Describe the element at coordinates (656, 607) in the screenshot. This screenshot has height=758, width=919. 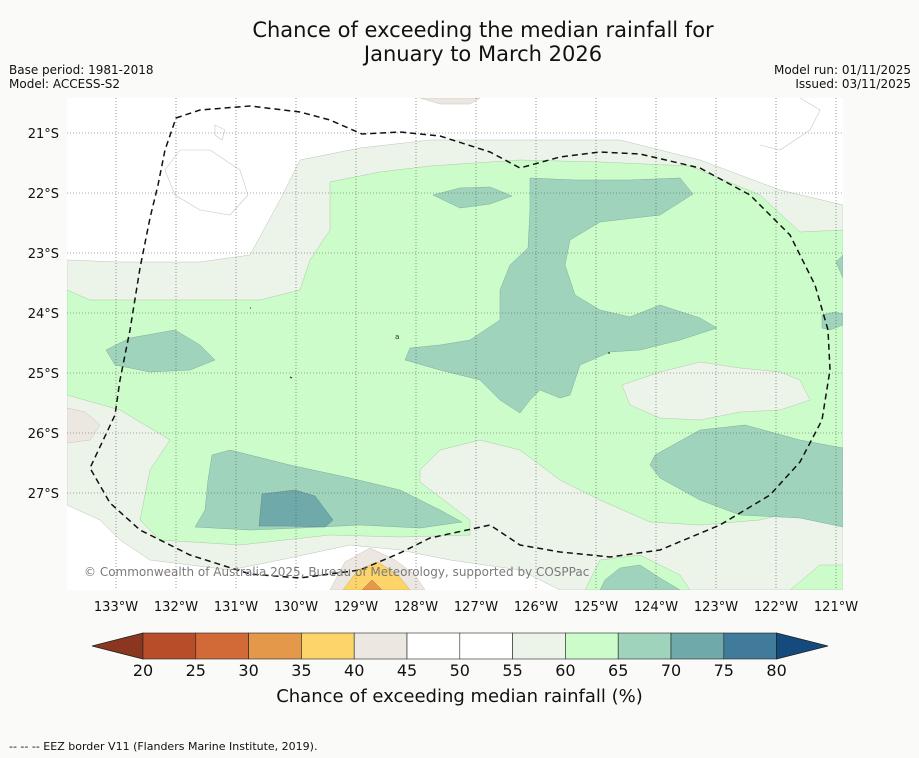
I see `lon-label: 124°W` at that location.